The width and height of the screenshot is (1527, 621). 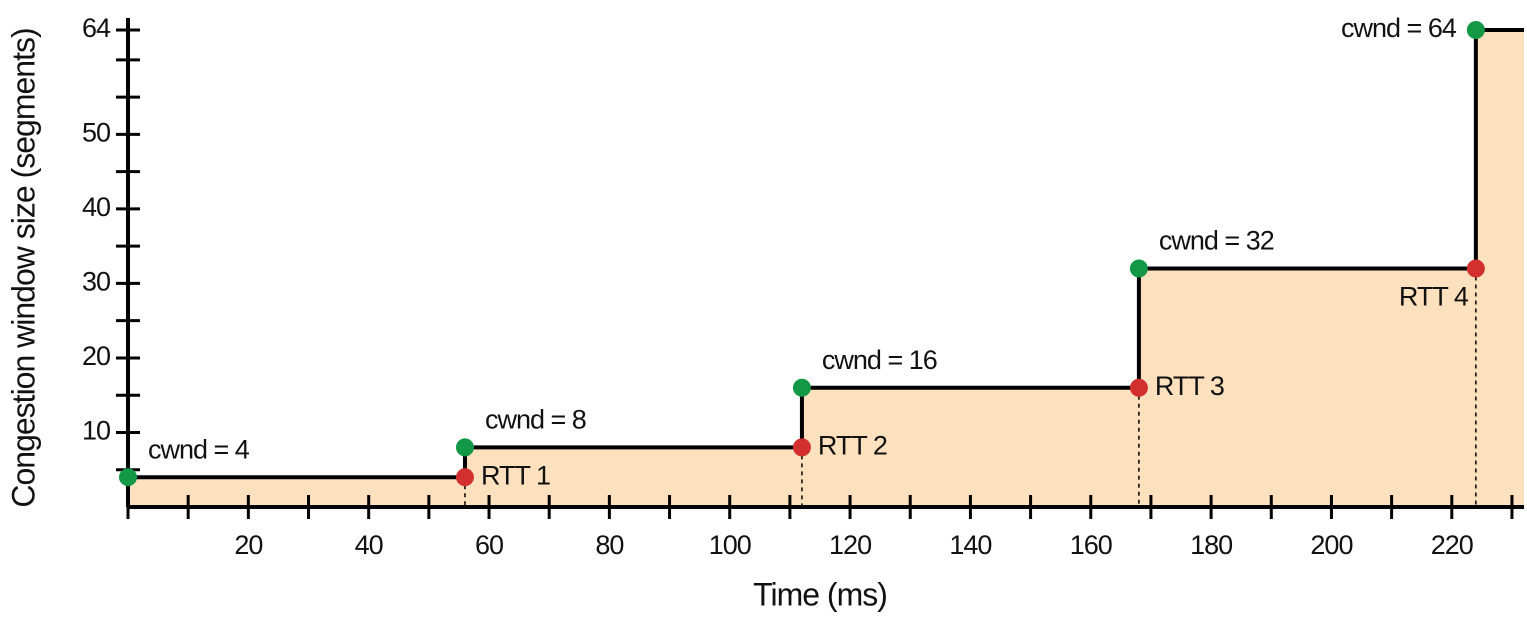 What do you see at coordinates (730, 545) in the screenshot?
I see `x-tick-label: 100` at bounding box center [730, 545].